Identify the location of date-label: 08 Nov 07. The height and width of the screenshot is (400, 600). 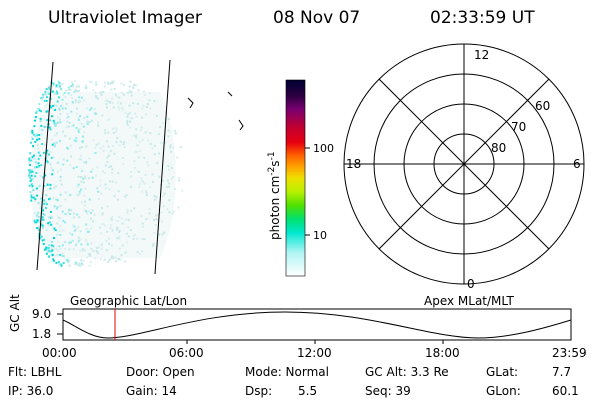
(317, 18).